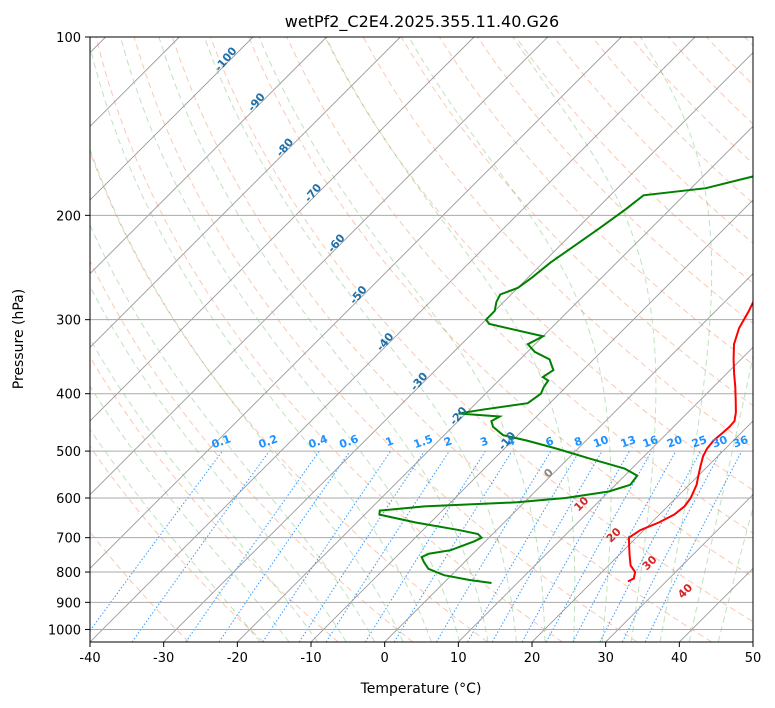 This screenshot has height=708, width=775. I want to click on x-axis-label: Temperature (°C), so click(421, 689).